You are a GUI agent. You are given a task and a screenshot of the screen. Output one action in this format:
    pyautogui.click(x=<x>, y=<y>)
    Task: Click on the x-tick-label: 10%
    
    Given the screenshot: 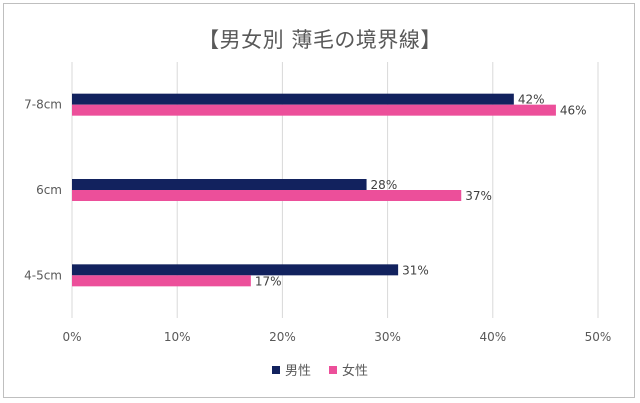 What is the action you would take?
    pyautogui.click(x=177, y=337)
    